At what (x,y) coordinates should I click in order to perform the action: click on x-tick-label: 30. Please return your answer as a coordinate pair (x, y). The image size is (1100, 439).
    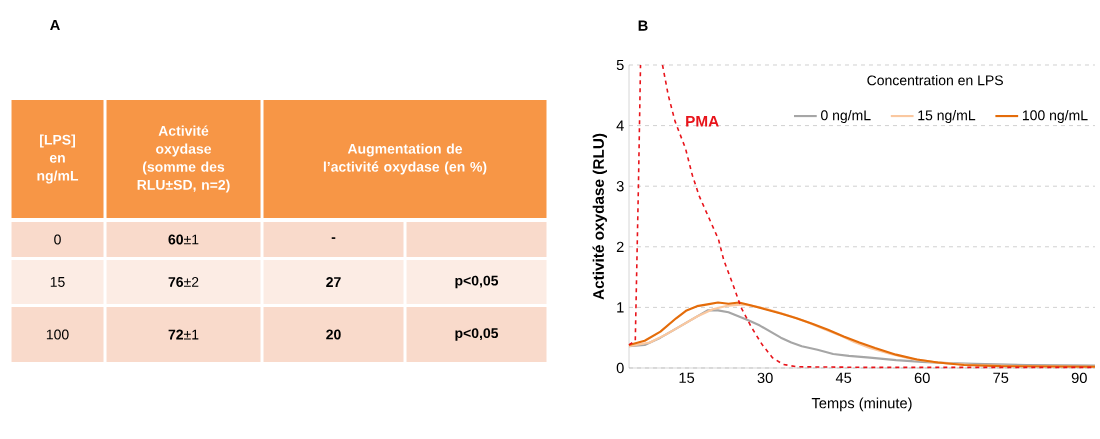
    Looking at the image, I should click on (765, 378).